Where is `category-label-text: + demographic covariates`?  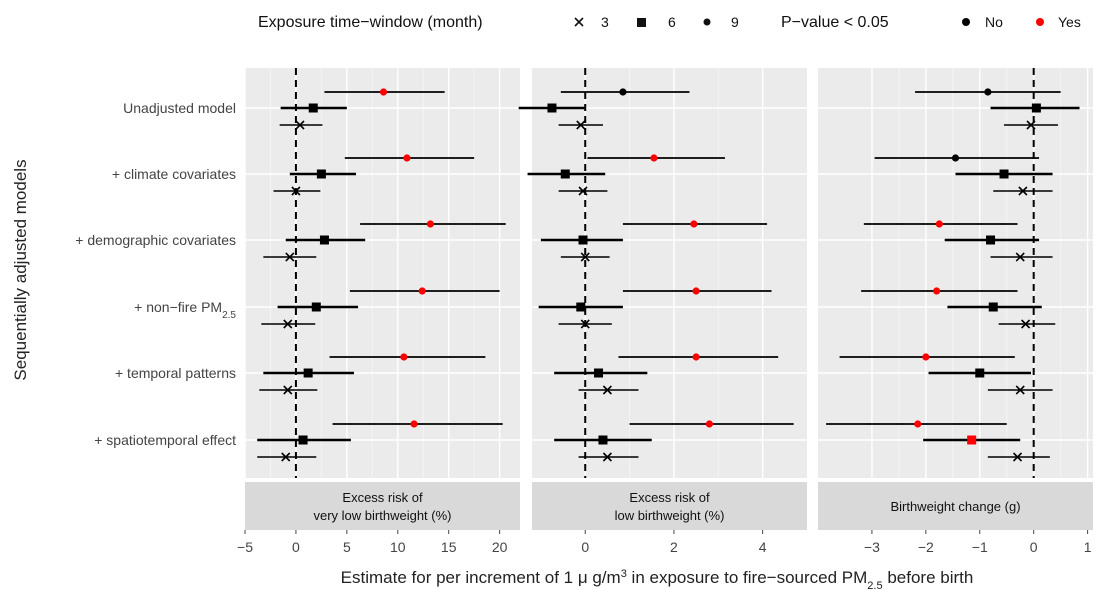
category-label-text: + demographic covariates is located at coordinates (155, 240).